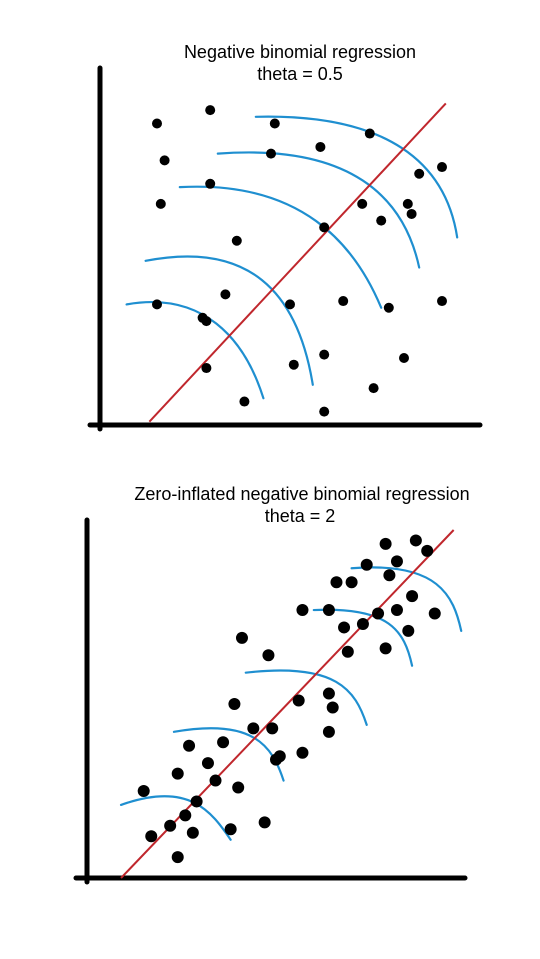  What do you see at coordinates (300, 74) in the screenshot?
I see `chart-title-line2: theta = 0.5` at bounding box center [300, 74].